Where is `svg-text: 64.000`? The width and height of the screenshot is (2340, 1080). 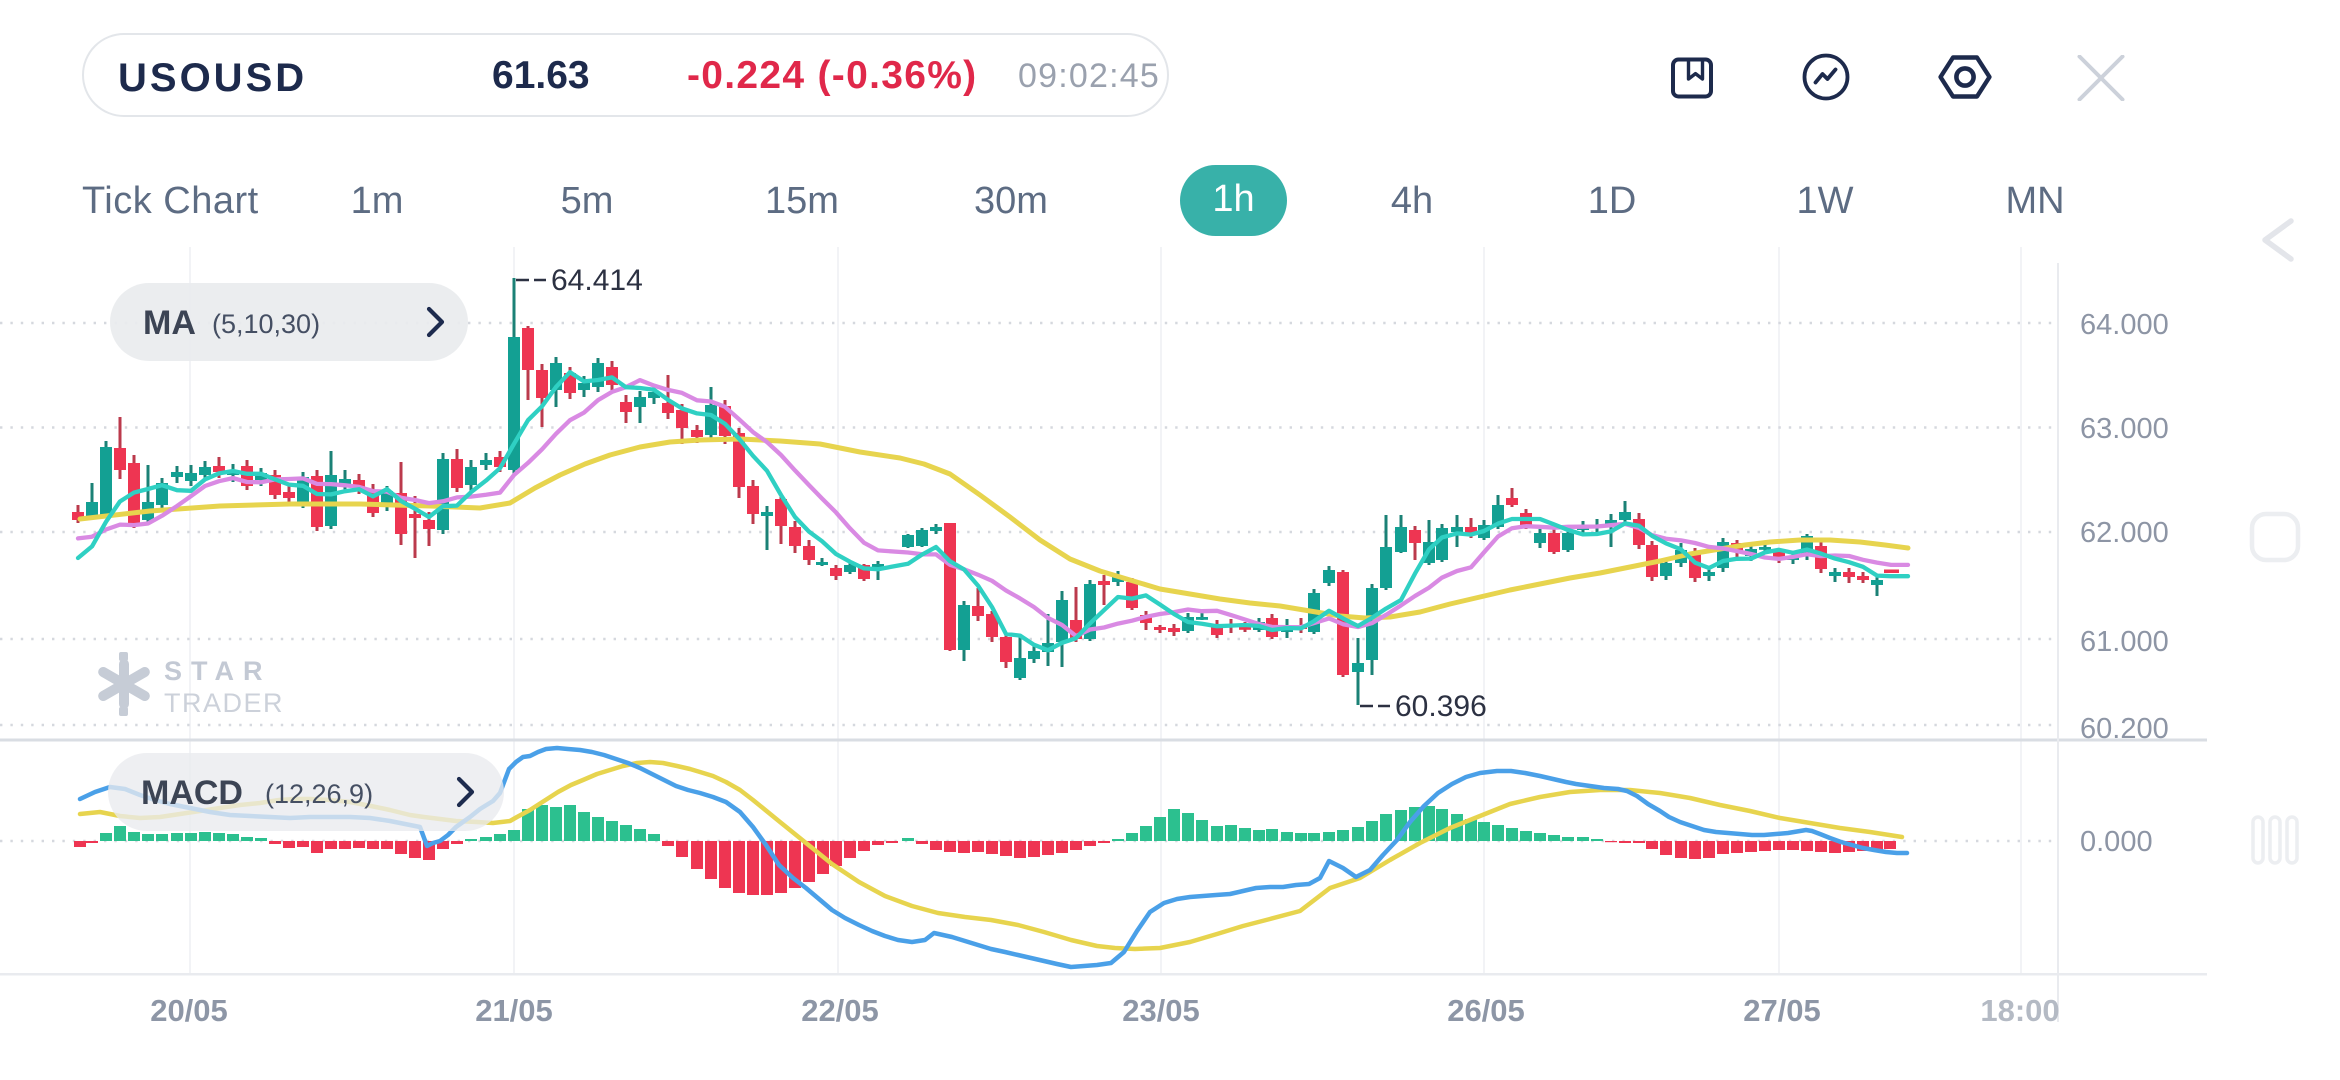 svg-text: 64.000 is located at coordinates (2124, 325).